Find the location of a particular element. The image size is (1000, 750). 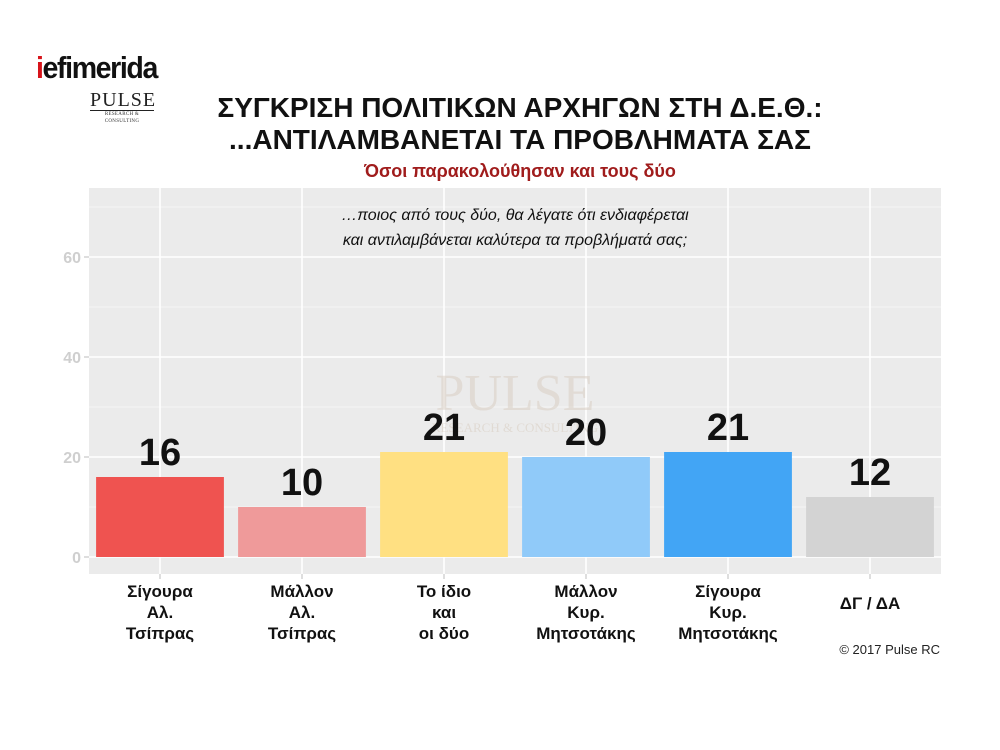

pulse-logo: PULSE RESEARCH & CONSULTING is located at coordinates (123, 107).